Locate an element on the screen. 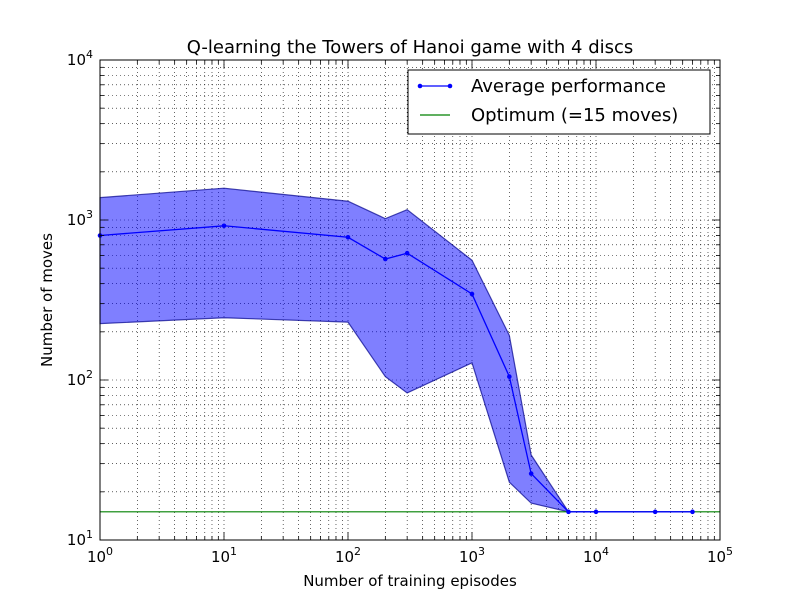 This screenshot has height=600, width=800. x-tick-labels: 10⁰ 10¹ 10² 10³ 10⁴ 10⁵ is located at coordinates (410, 555).